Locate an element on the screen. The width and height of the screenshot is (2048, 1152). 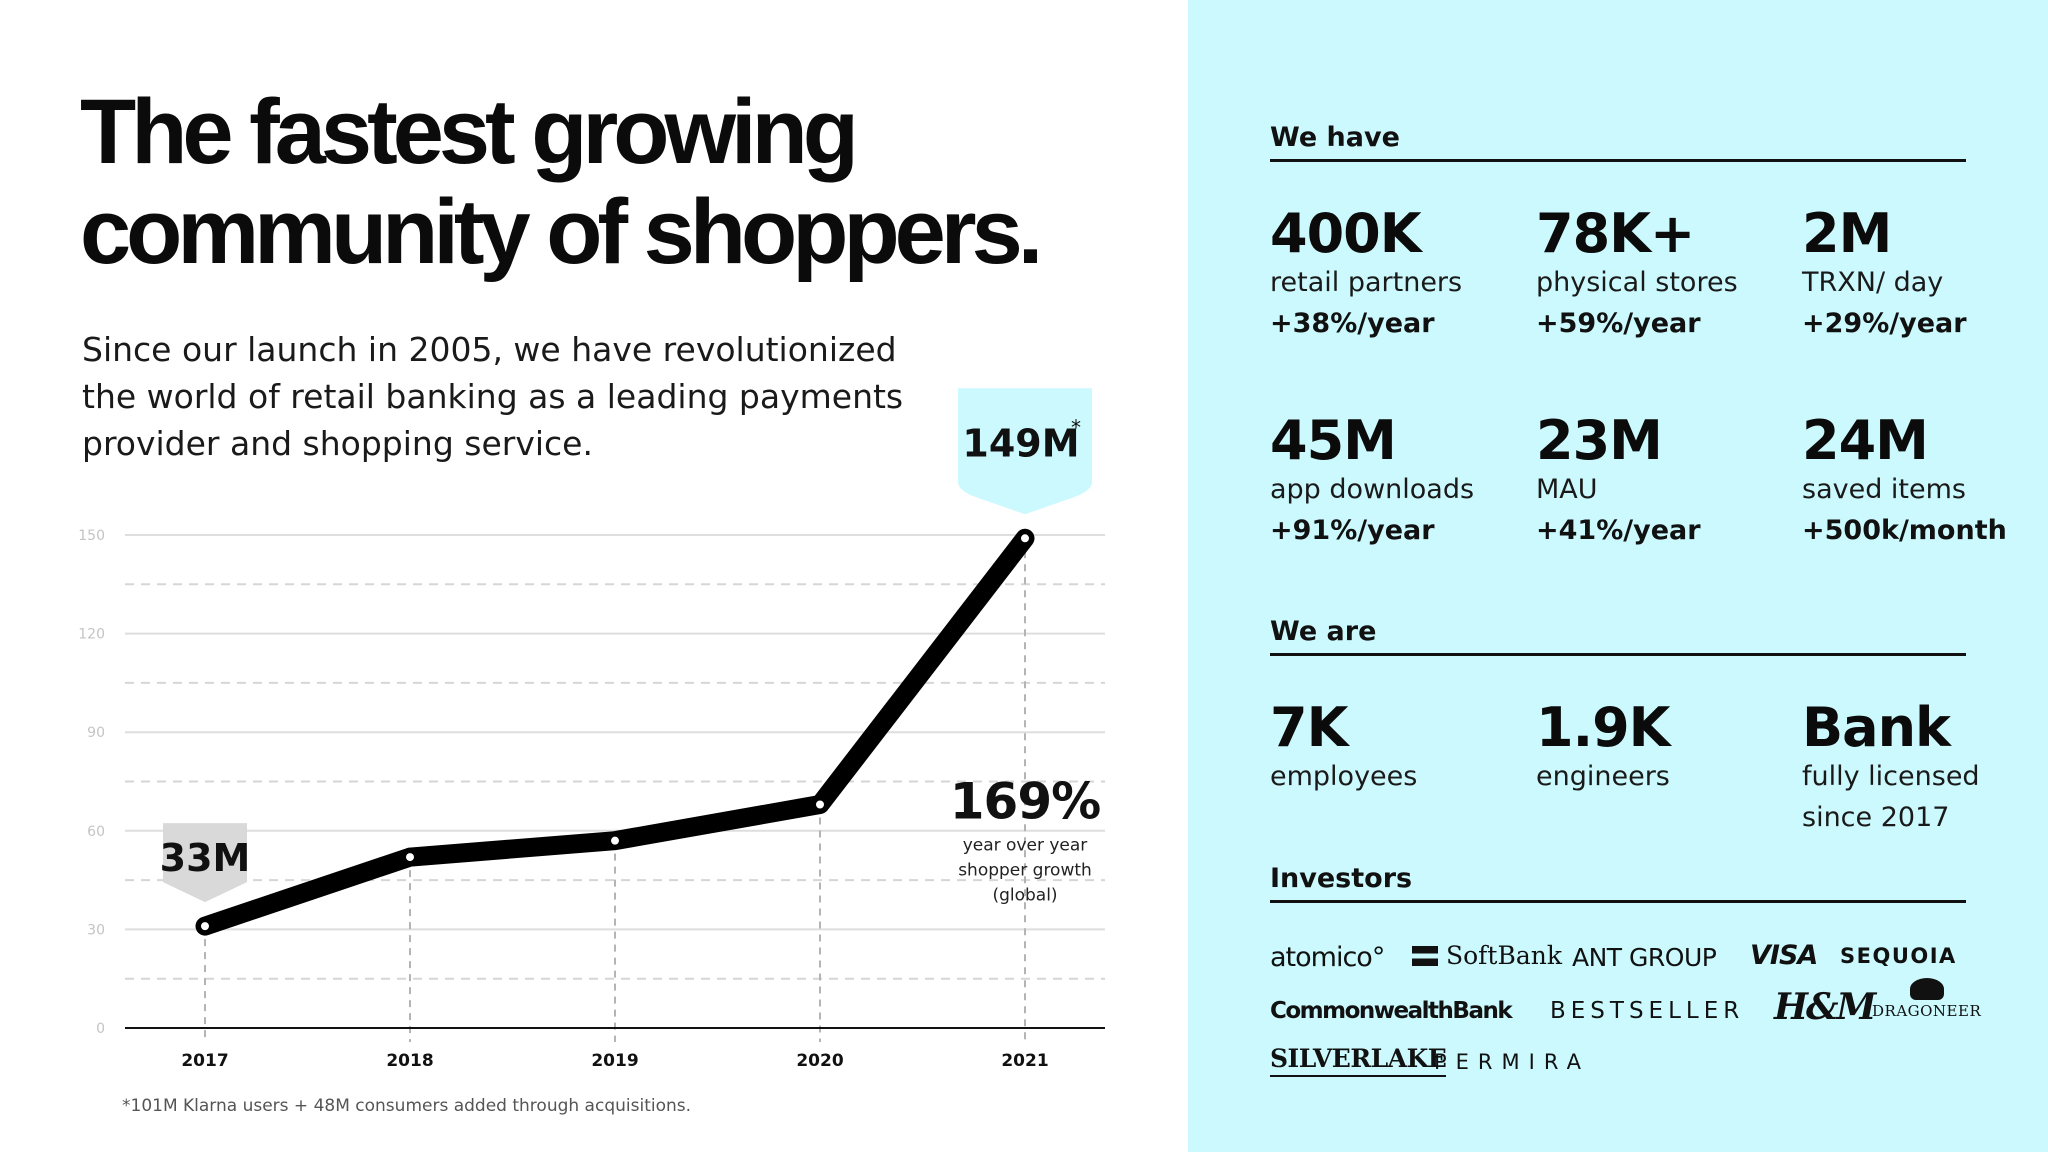
stat-app-downloads: 45M app downloads +91%/year is located at coordinates (1400, 481).